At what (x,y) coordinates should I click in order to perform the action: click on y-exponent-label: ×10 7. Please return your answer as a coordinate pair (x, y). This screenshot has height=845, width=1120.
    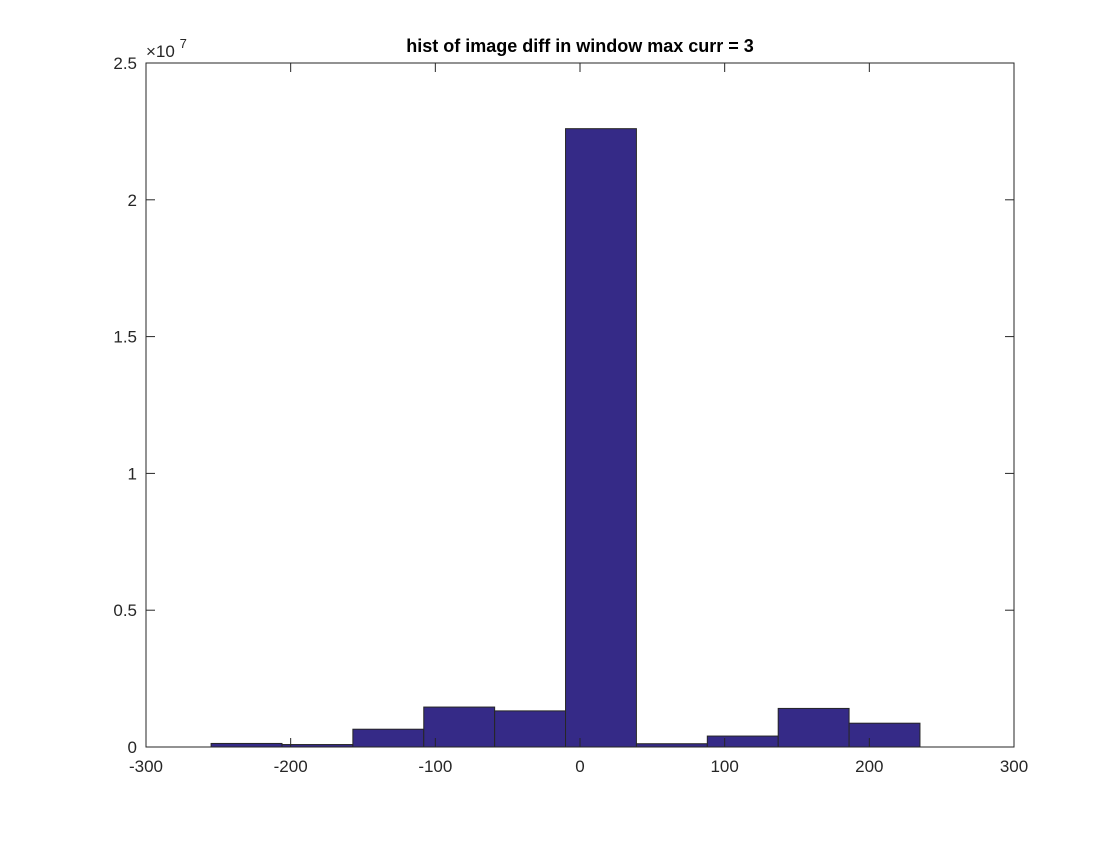
    Looking at the image, I should click on (166, 48).